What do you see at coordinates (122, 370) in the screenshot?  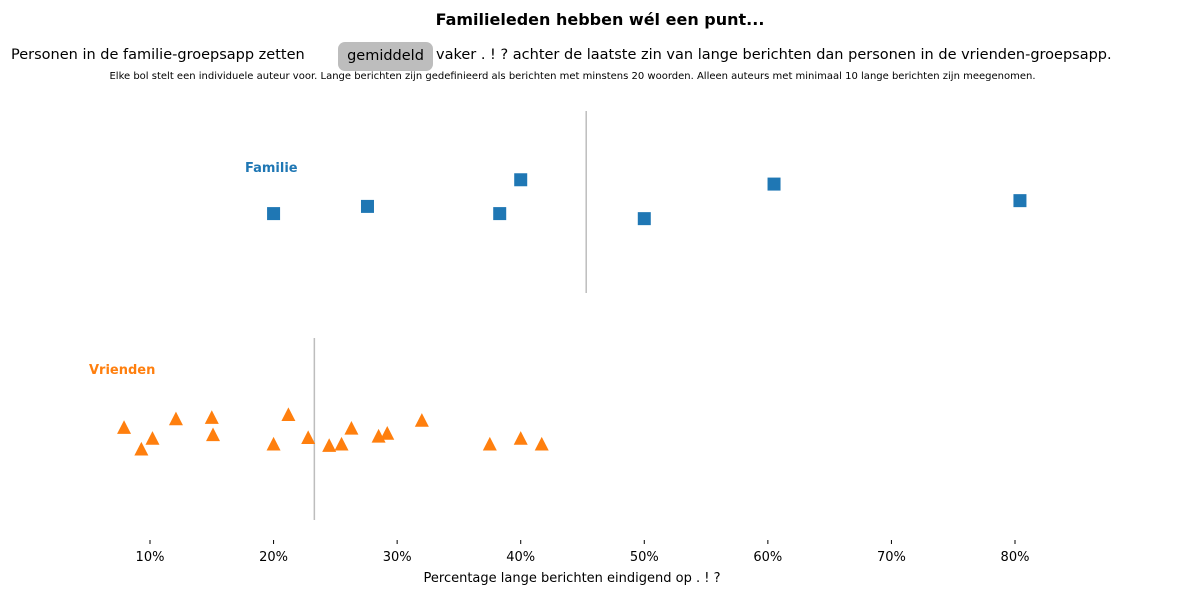 I see `group-label-vrienden: Vrienden` at bounding box center [122, 370].